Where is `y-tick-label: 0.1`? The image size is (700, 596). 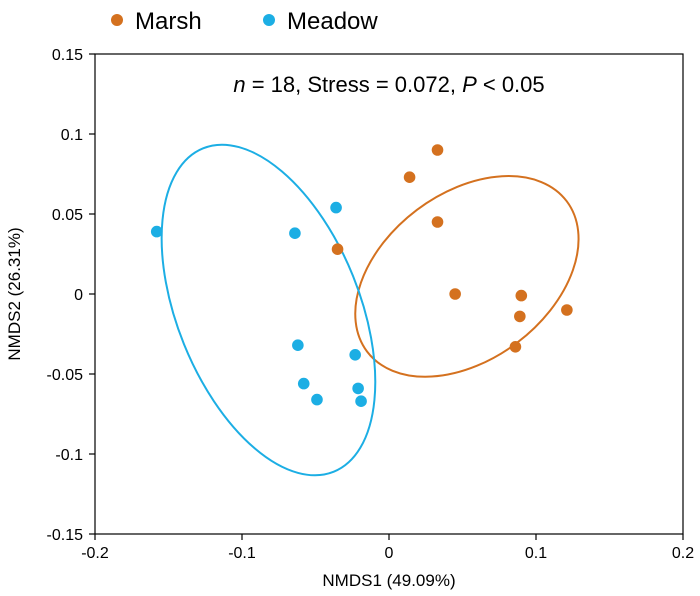 y-tick-label: 0.1 is located at coordinates (72, 135).